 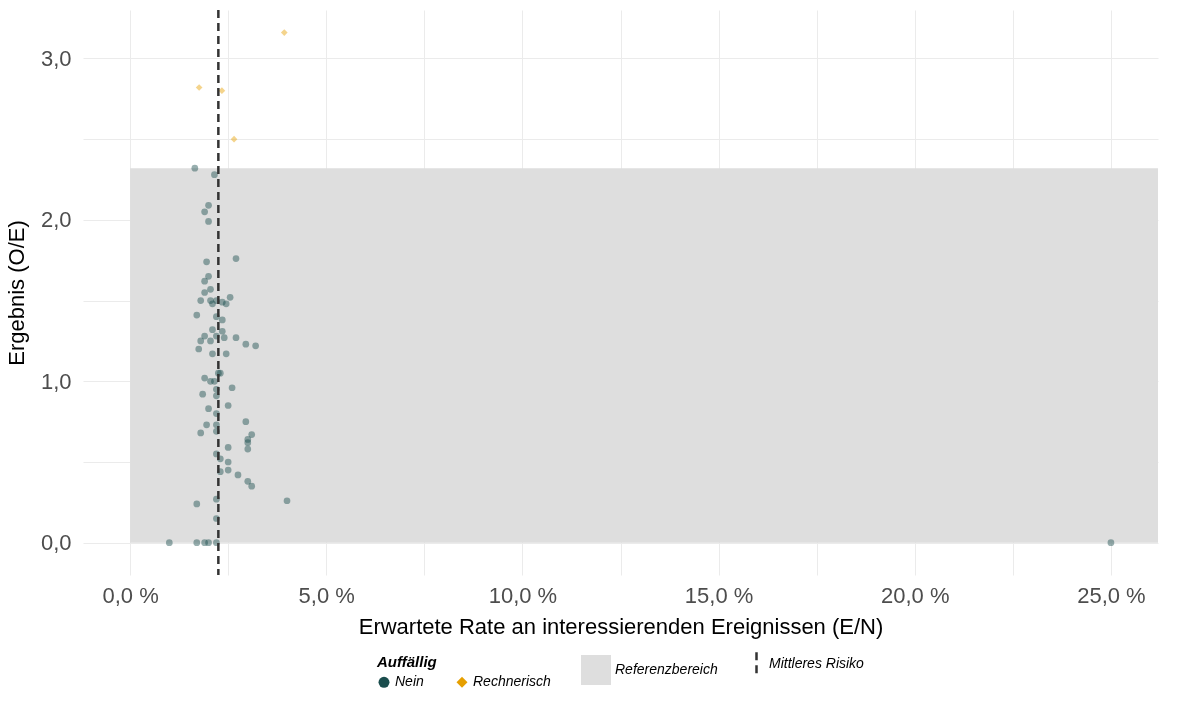 I want to click on x-axis-title: Erwartete Rate an interessierenden Ereignissen (E/N), so click(x=621, y=626).